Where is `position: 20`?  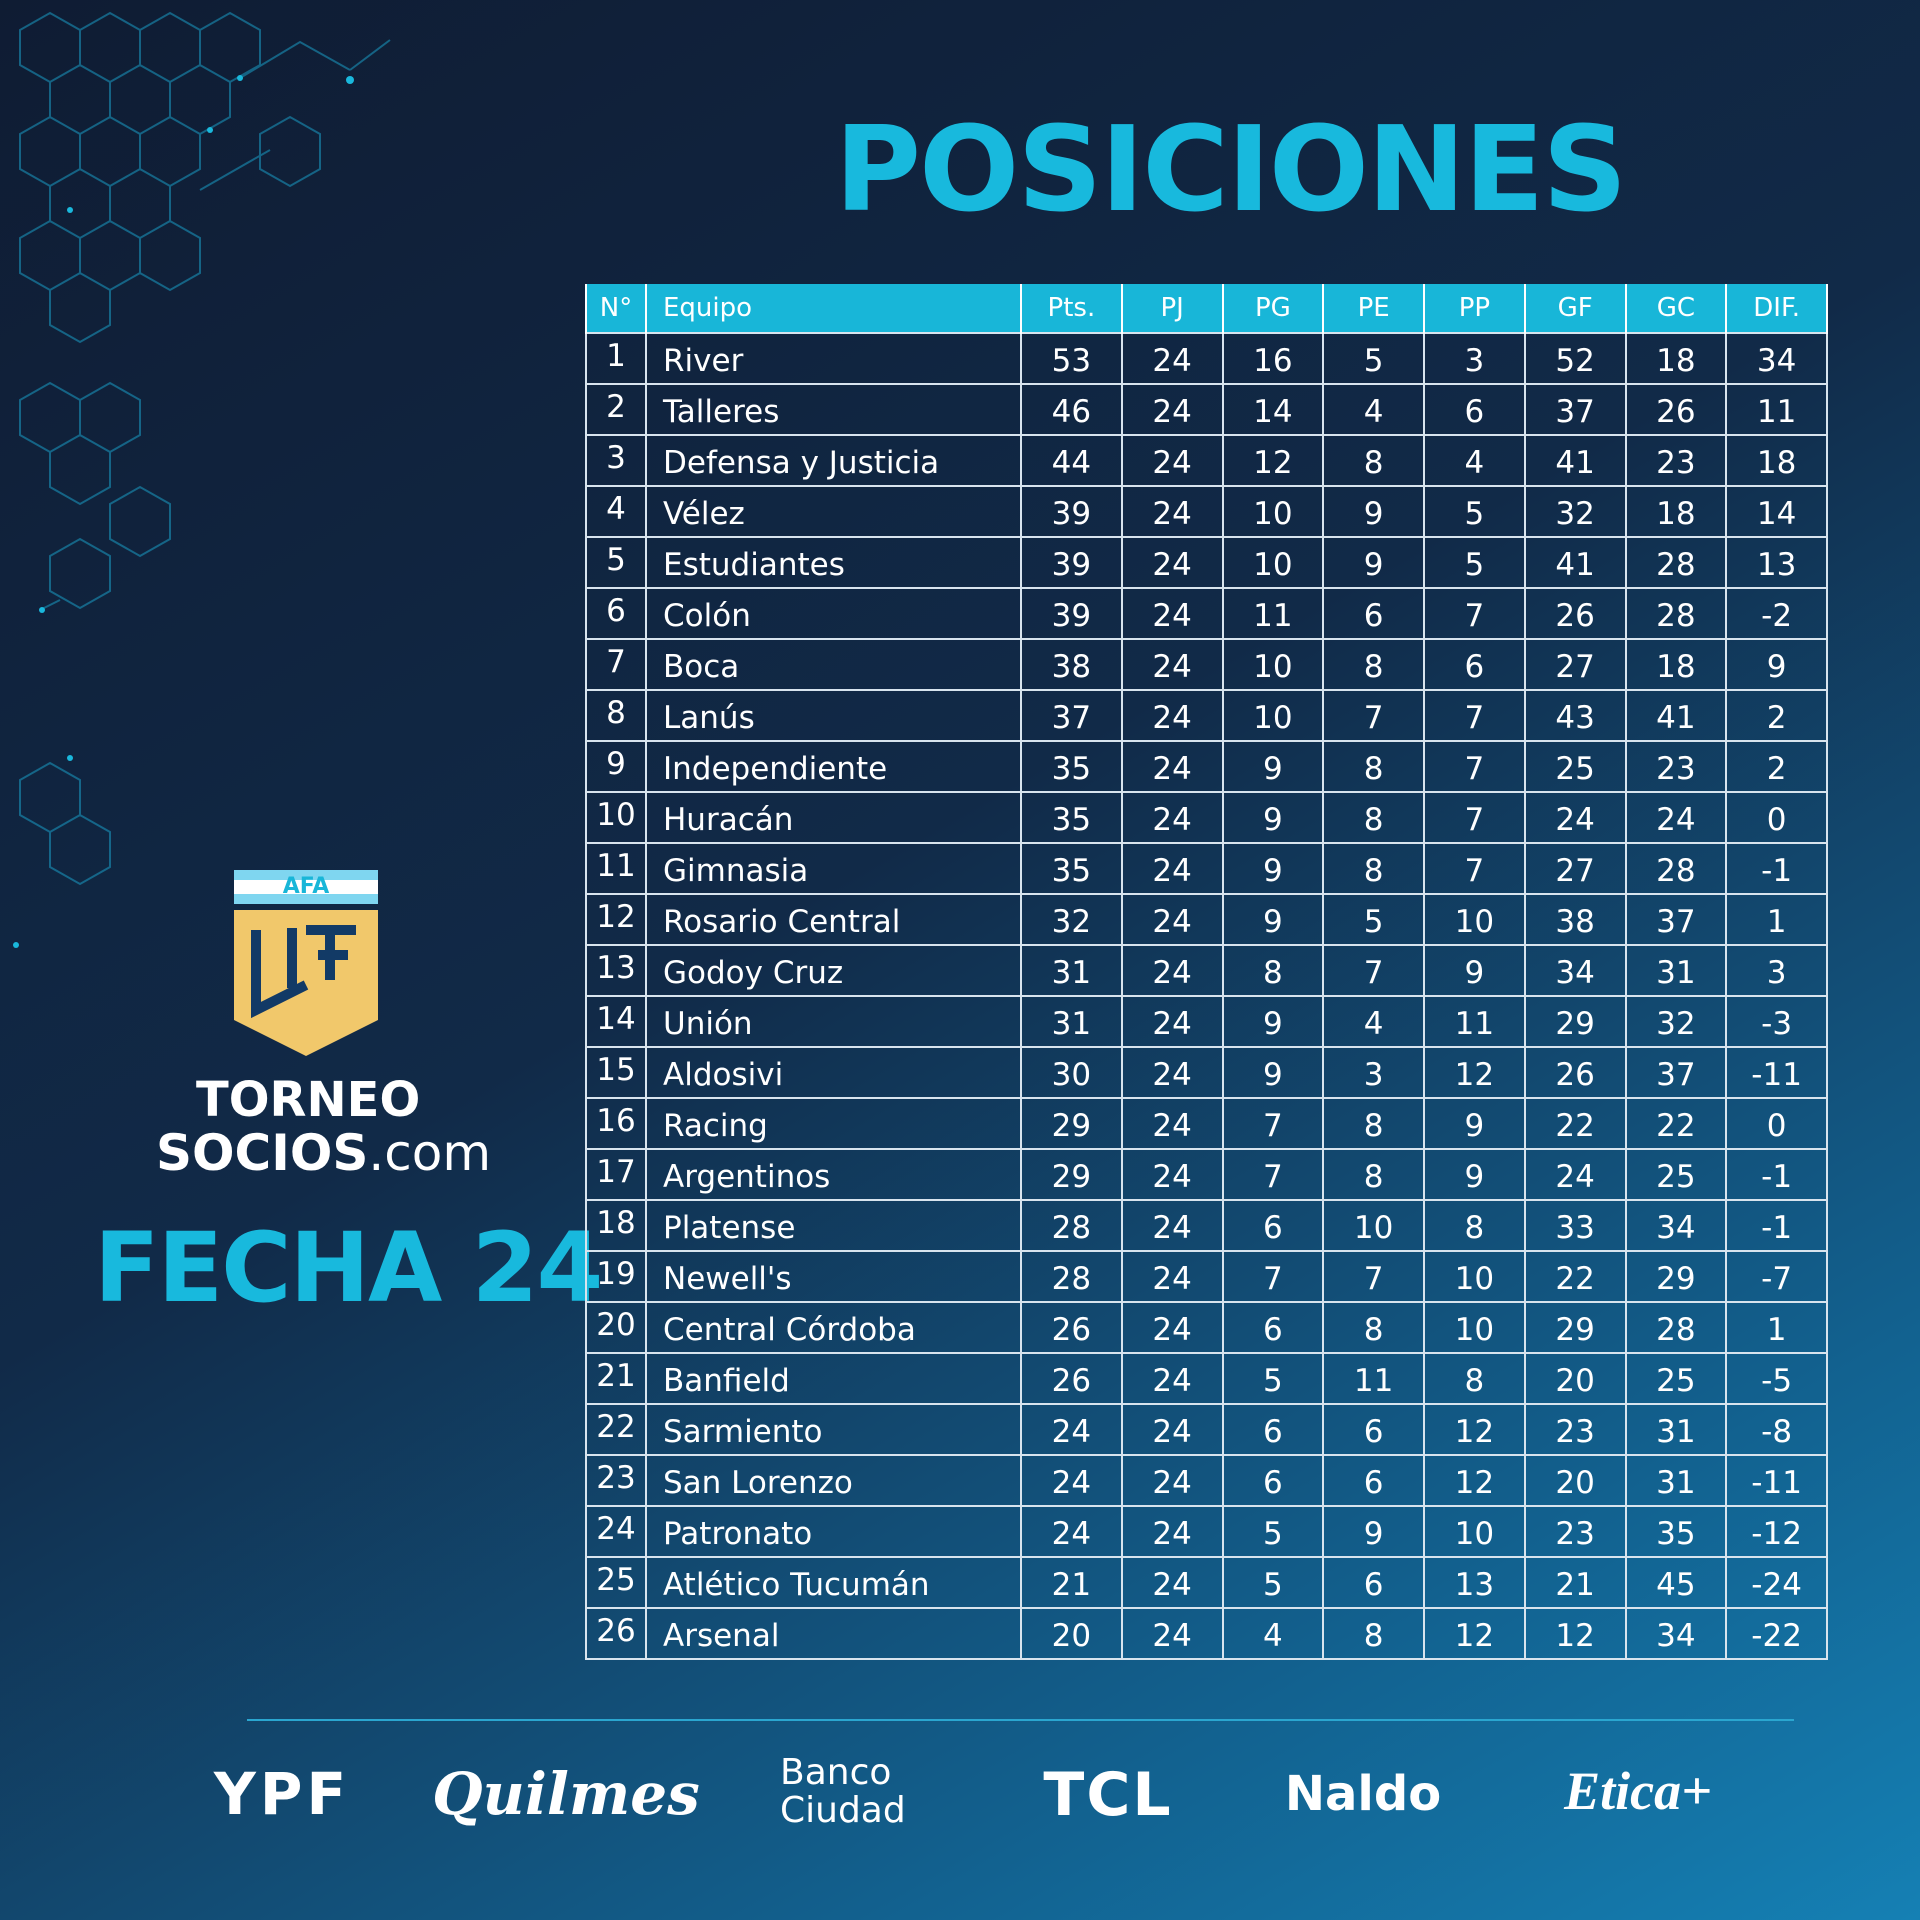 position: 20 is located at coordinates (616, 1327).